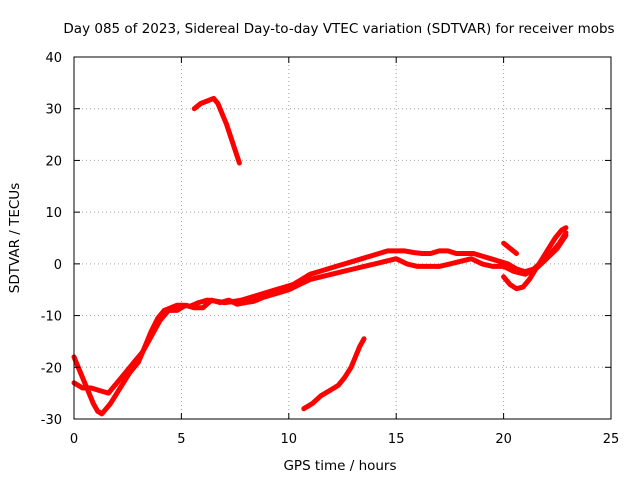 This screenshot has width=640, height=480. Describe the element at coordinates (503, 439) in the screenshot. I see `x-tick-label: 20` at that location.